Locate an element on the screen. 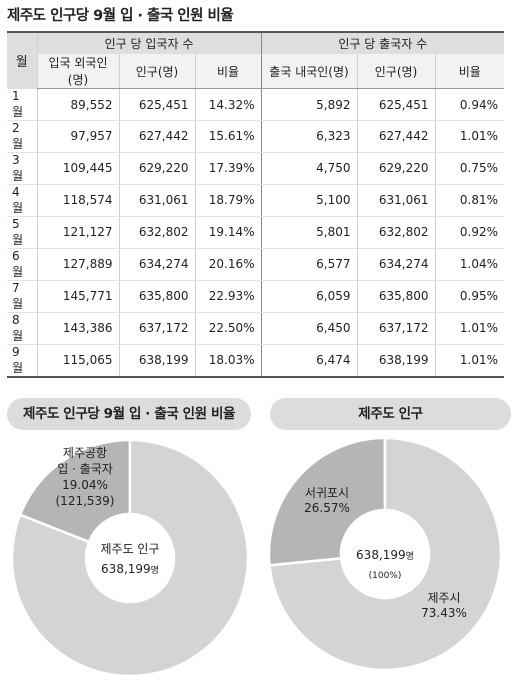 The height and width of the screenshot is (685, 517). table-row: 5월 121,127 632,802 19.14% 5,801 632,802 0.92% is located at coordinates (256, 232).